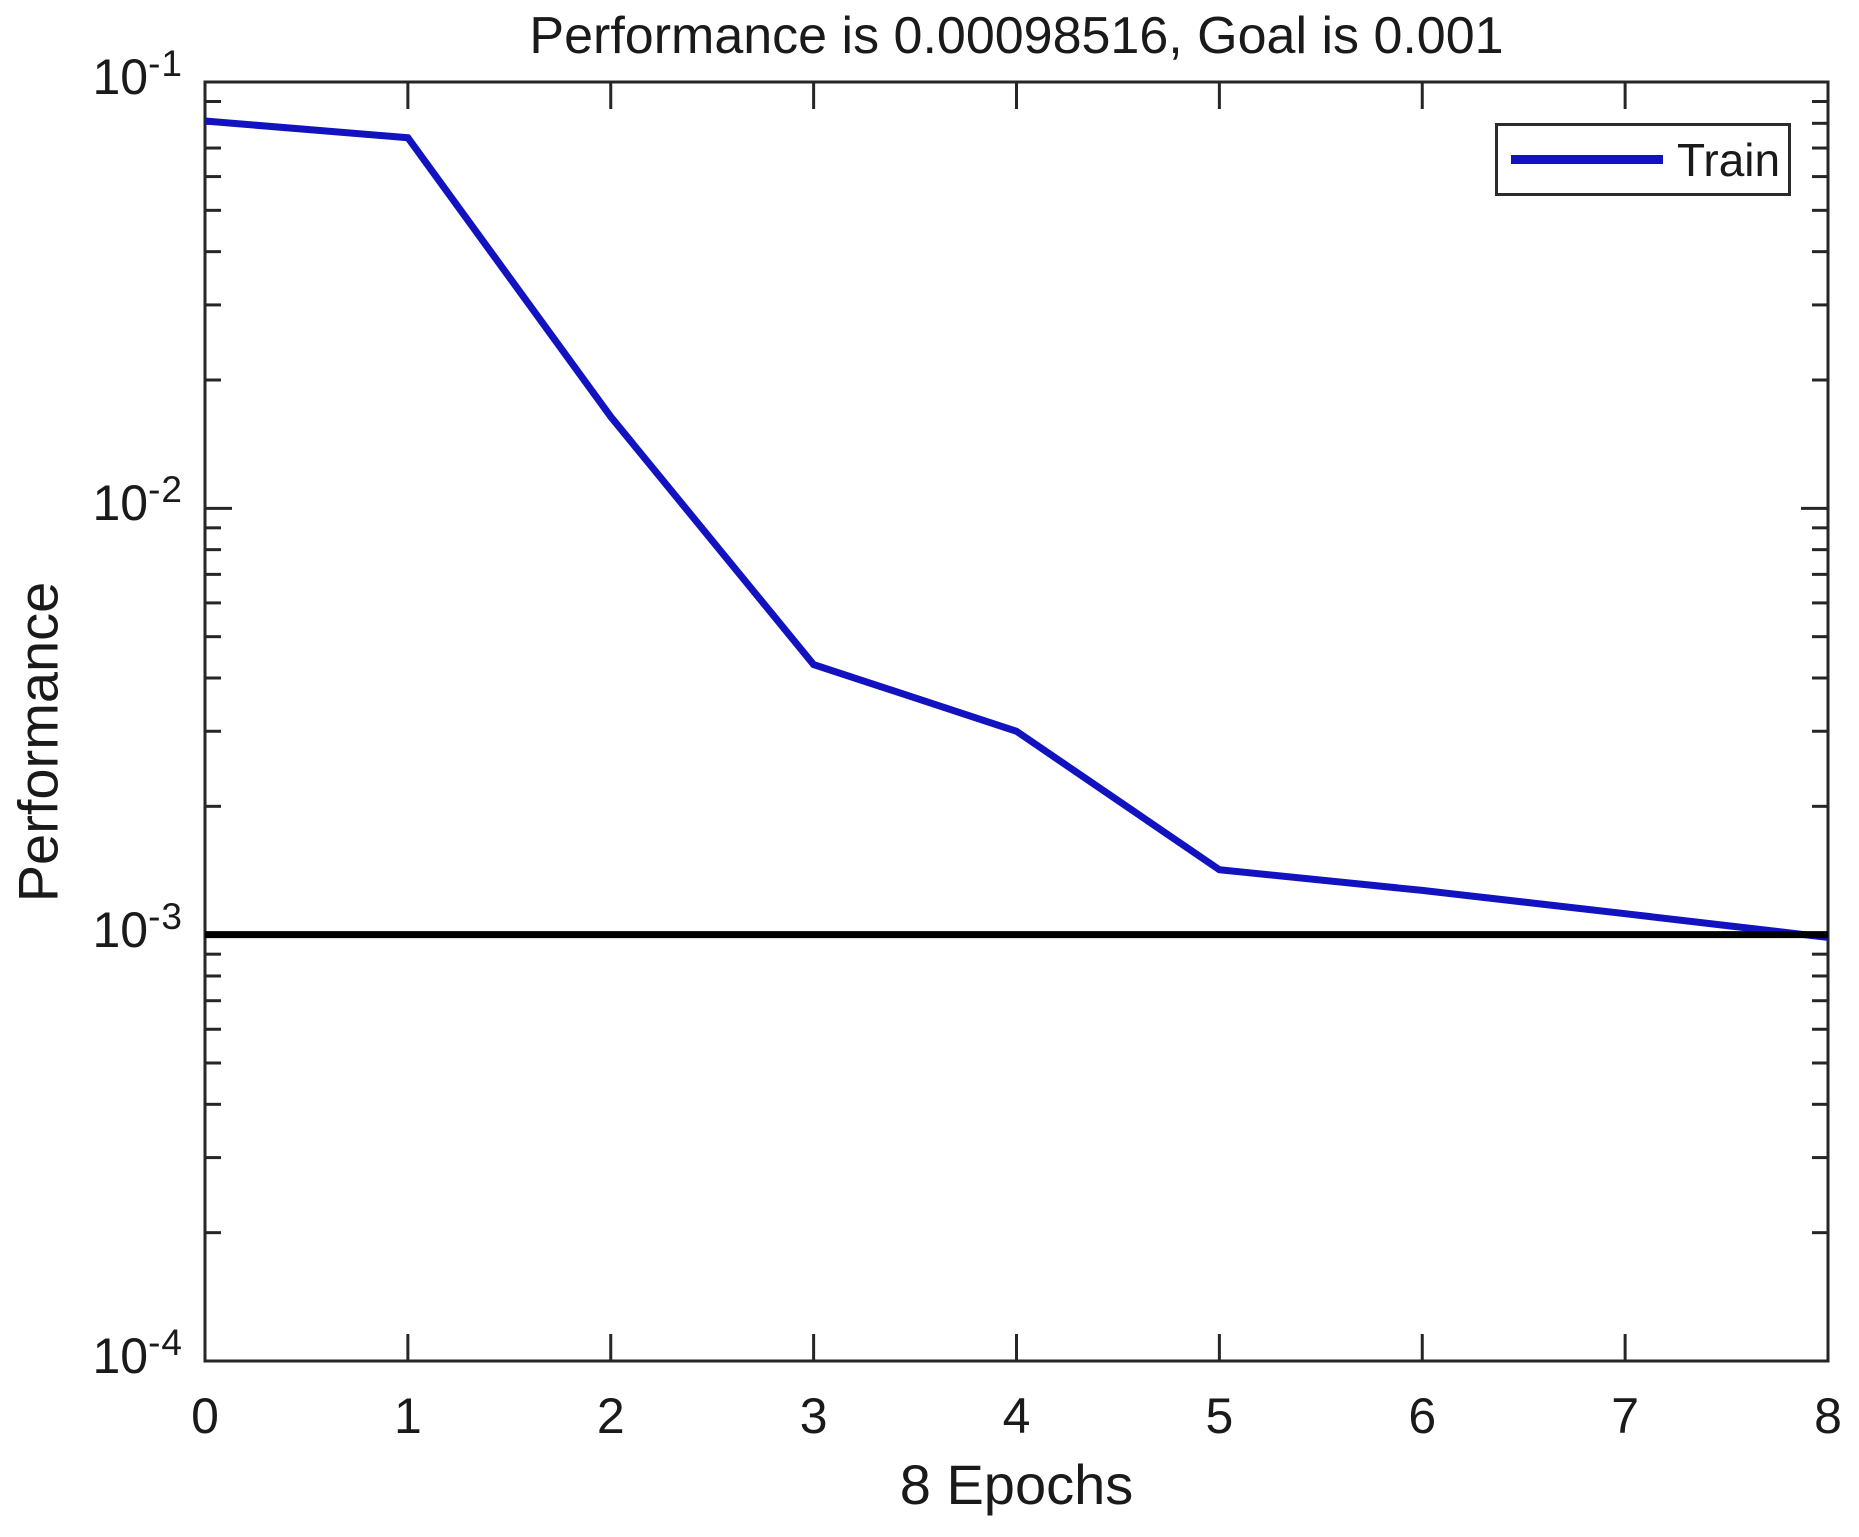  Describe the element at coordinates (137, 1352) in the screenshot. I see `y-tick-label: 10⁻⁴` at that location.